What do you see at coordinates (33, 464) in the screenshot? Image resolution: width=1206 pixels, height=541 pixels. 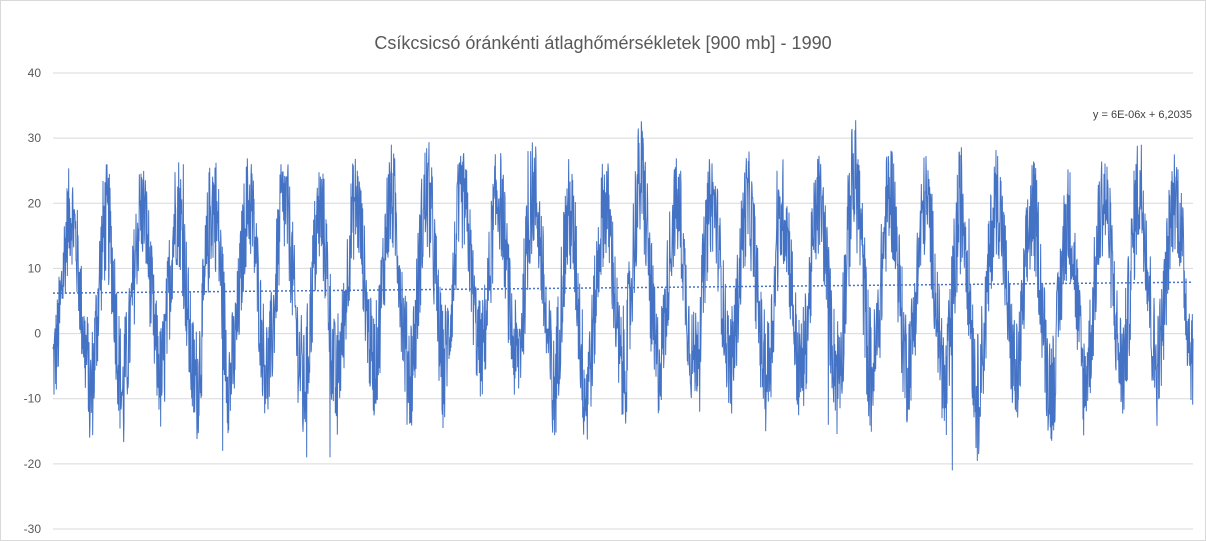 I see `y-tick-label: -20` at bounding box center [33, 464].